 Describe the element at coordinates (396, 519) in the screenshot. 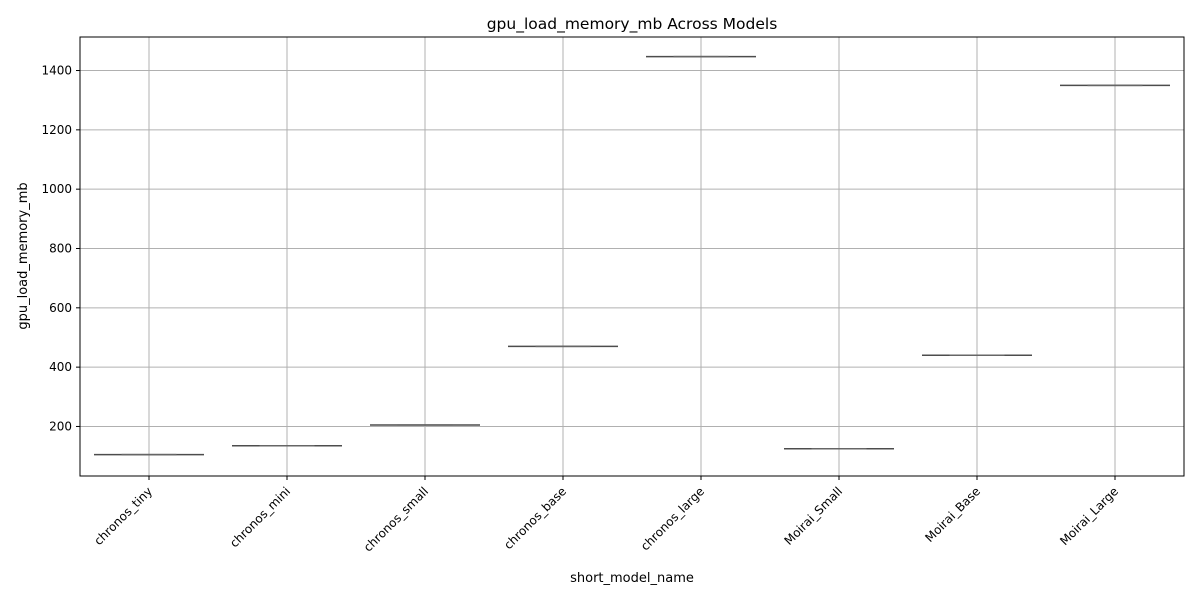

I see `x-tick-label: chronos_small` at that location.